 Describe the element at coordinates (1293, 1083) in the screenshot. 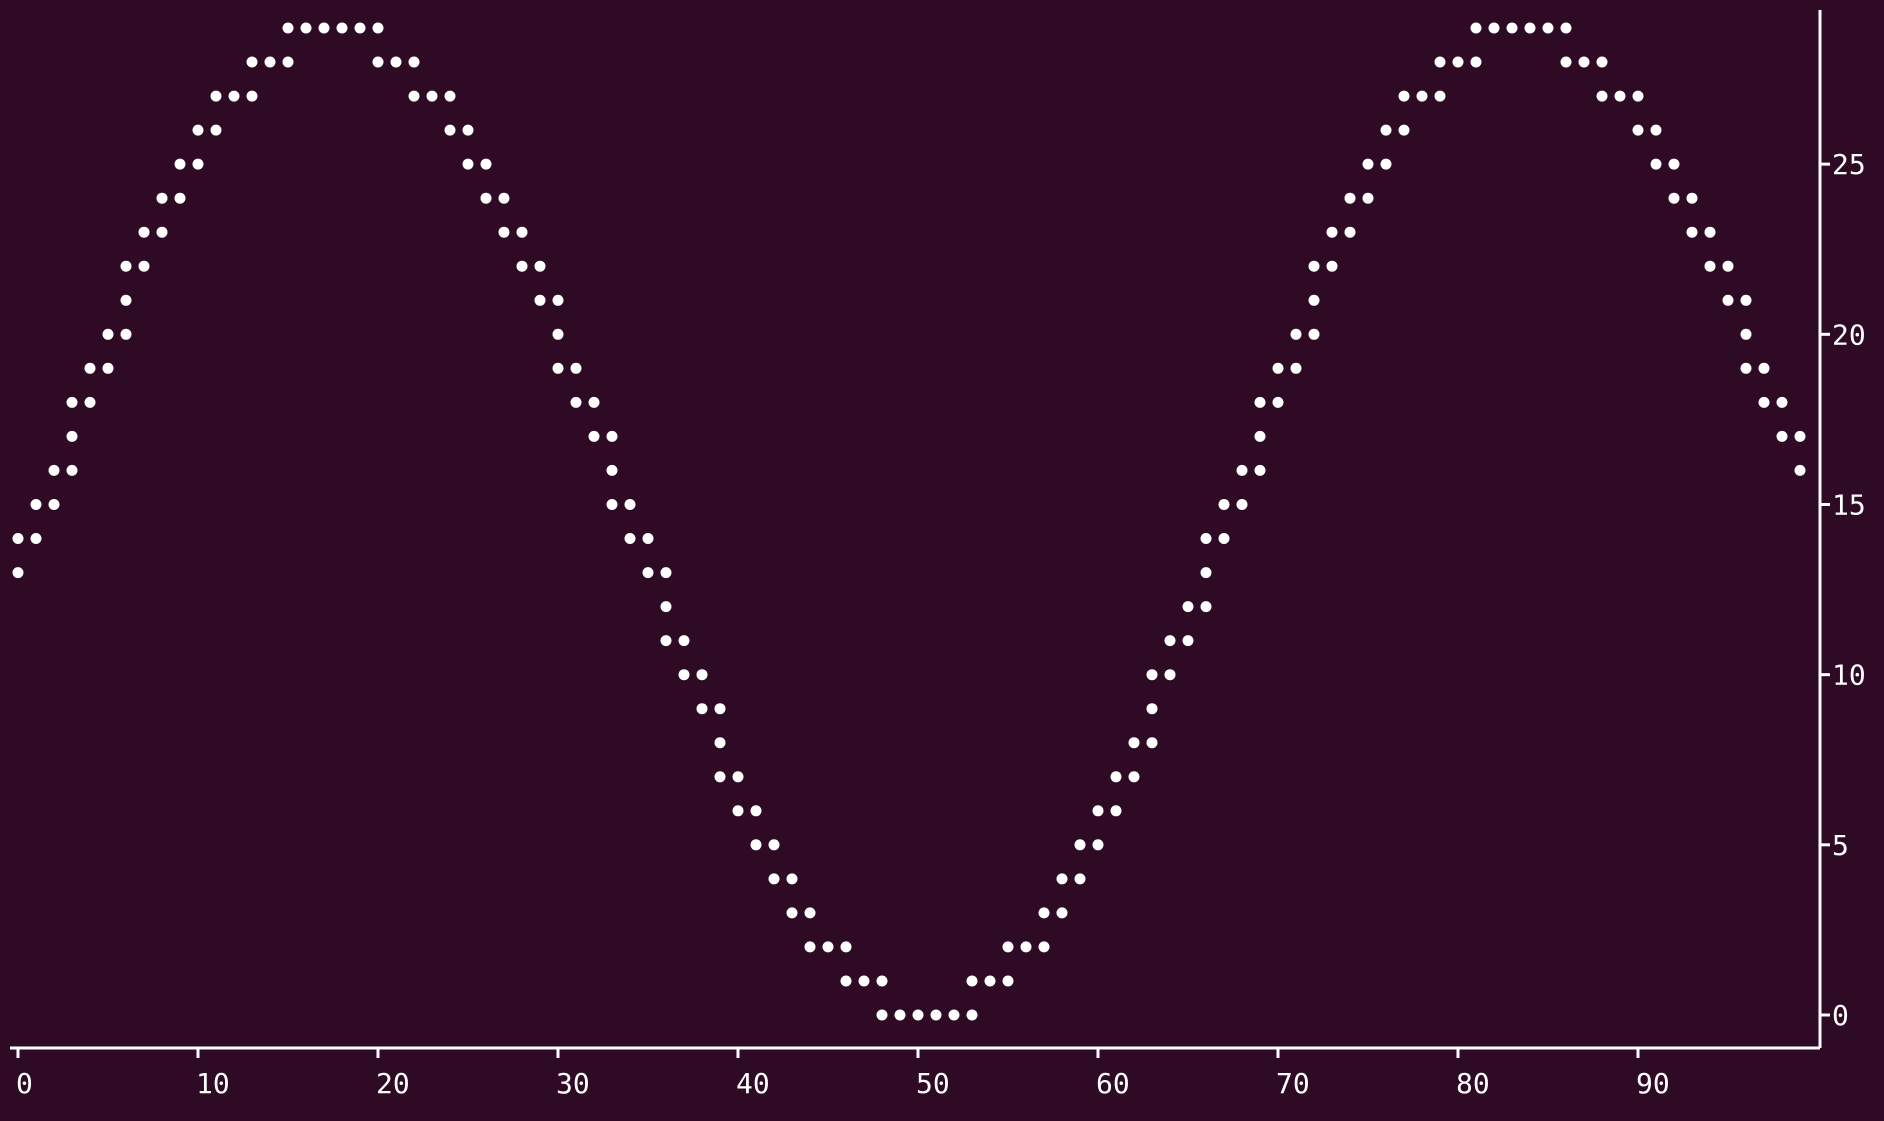

I see `x-tick-label: 70` at that location.